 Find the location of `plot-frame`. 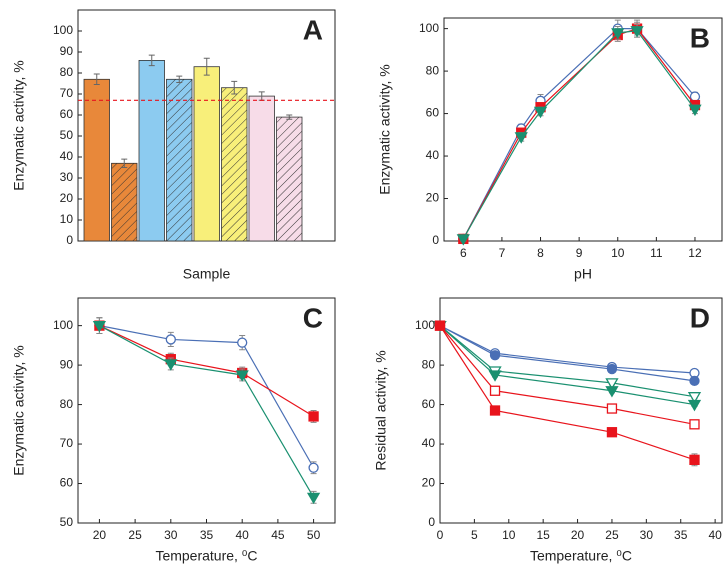

plot-frame is located at coordinates (583, 129).